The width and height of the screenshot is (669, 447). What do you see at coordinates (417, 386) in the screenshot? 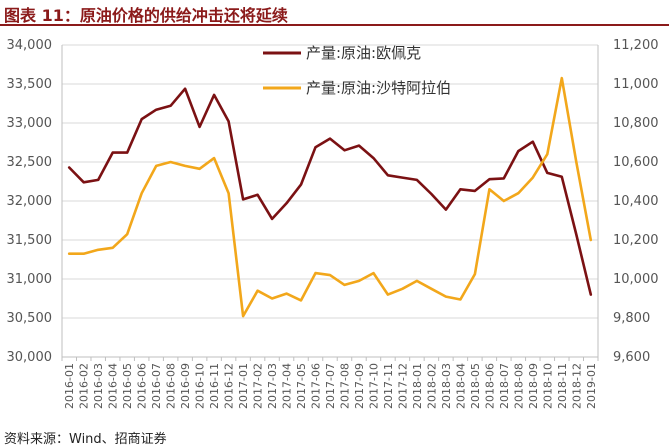
I see `x-tick-label: 2018-01` at bounding box center [417, 386].